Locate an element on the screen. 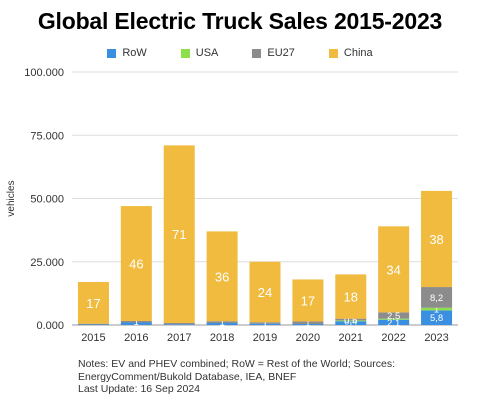  notes-line-3: Last Update: 16 Sep 2024 is located at coordinates (139, 389).